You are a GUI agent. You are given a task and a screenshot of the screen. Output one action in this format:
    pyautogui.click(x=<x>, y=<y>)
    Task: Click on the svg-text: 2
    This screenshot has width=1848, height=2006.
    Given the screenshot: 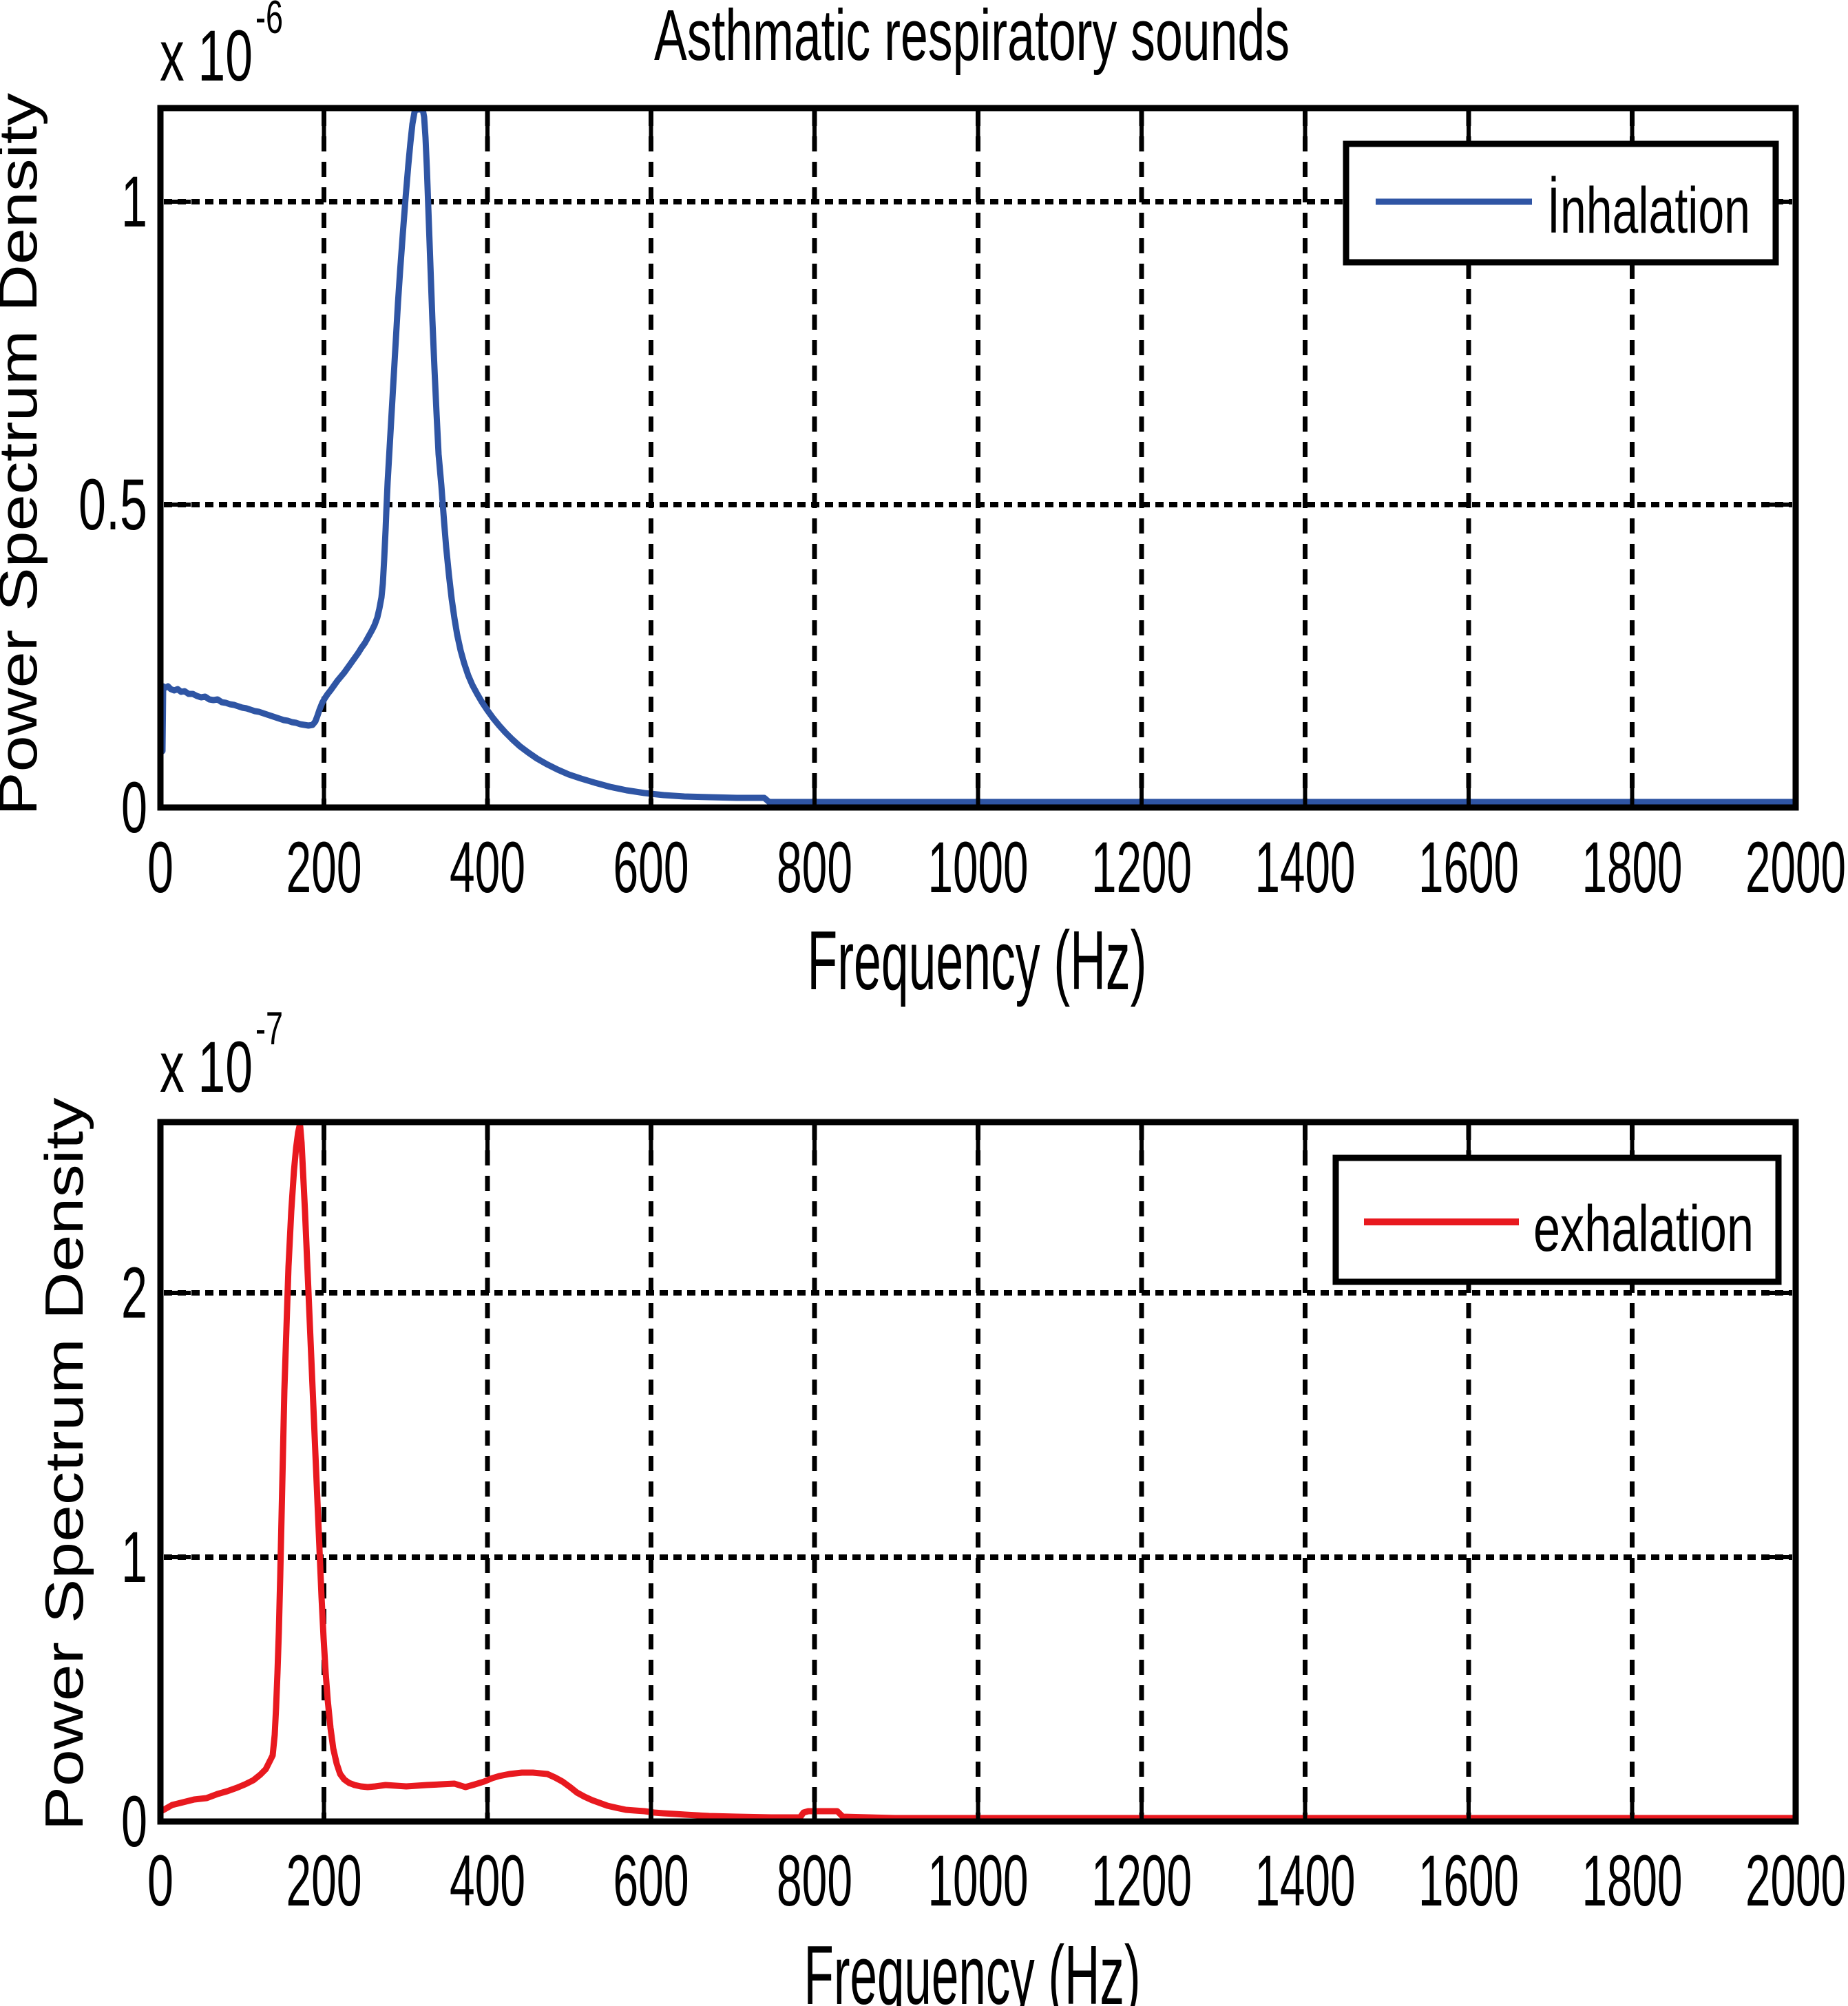 What is the action you would take?
    pyautogui.click(x=134, y=1293)
    